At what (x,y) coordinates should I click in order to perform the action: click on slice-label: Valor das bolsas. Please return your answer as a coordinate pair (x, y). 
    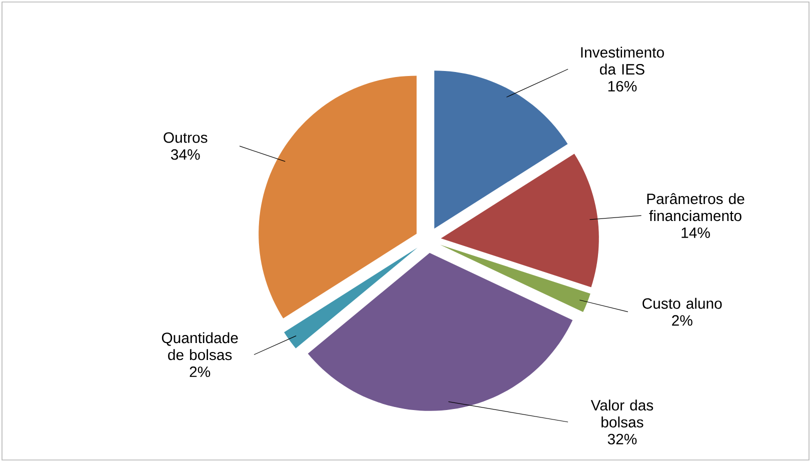
    Looking at the image, I should click on (622, 414).